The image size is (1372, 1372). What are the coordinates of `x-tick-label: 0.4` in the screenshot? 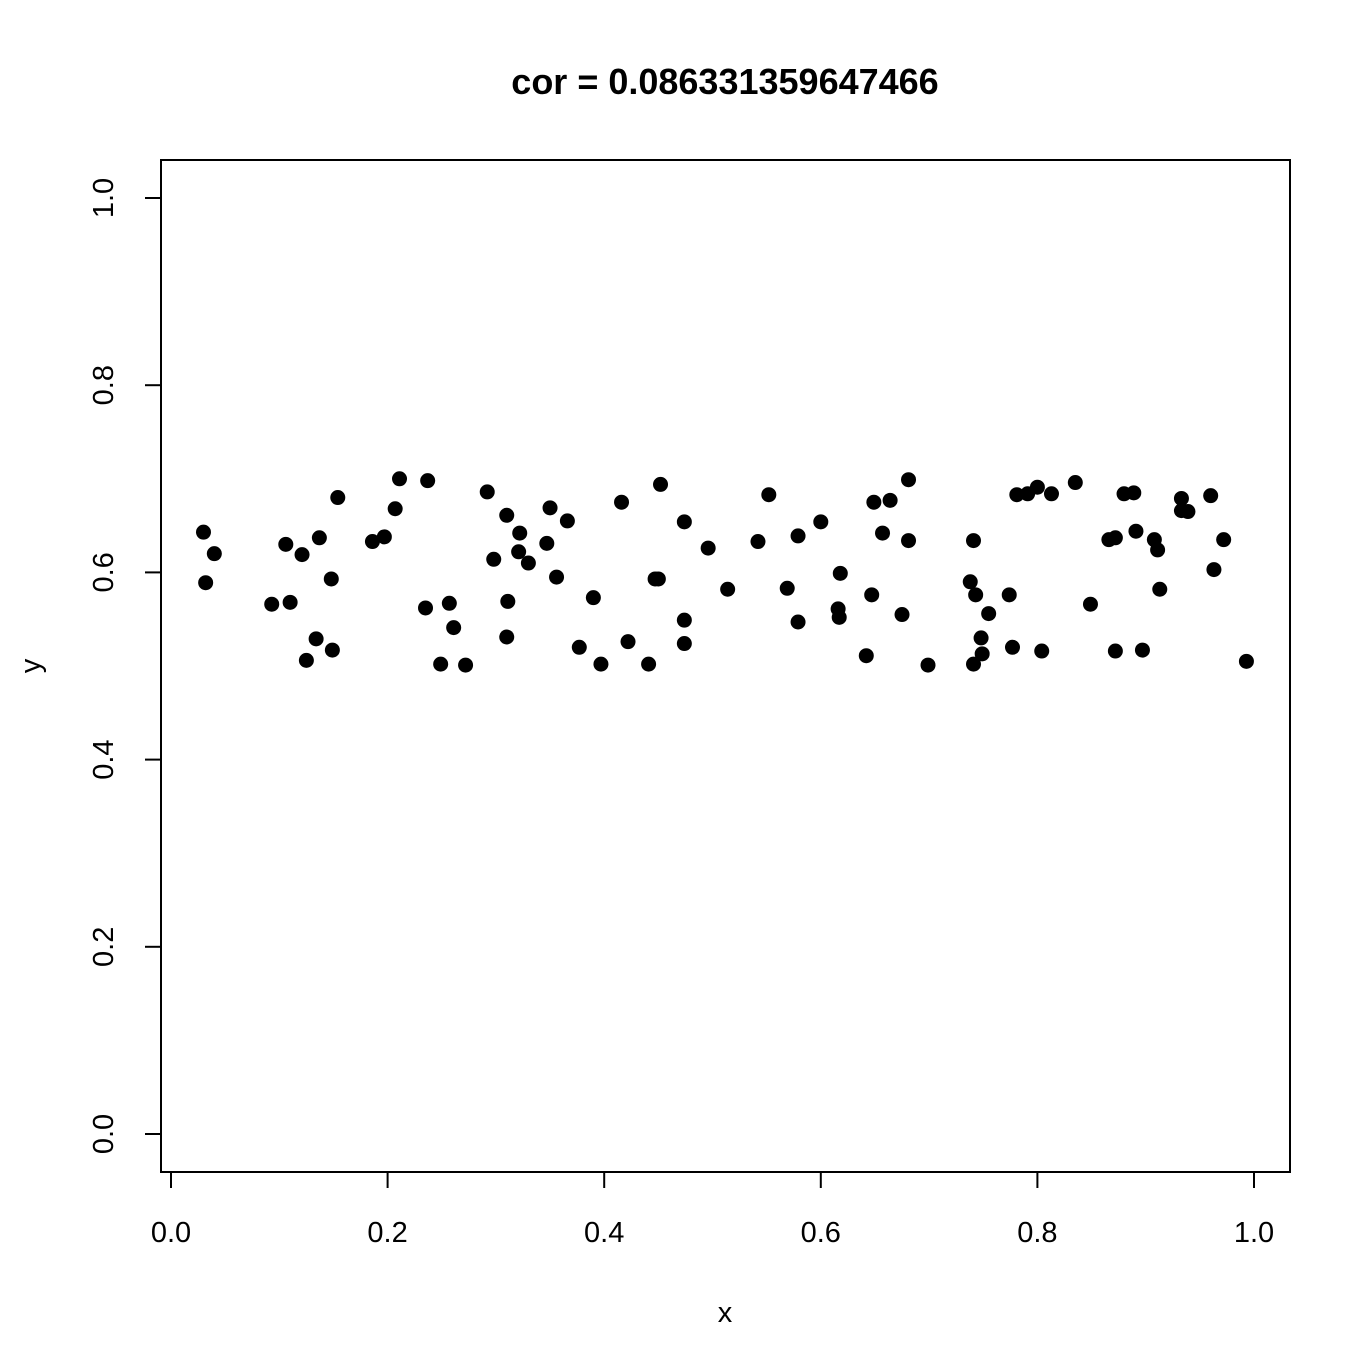 It's located at (604, 1233).